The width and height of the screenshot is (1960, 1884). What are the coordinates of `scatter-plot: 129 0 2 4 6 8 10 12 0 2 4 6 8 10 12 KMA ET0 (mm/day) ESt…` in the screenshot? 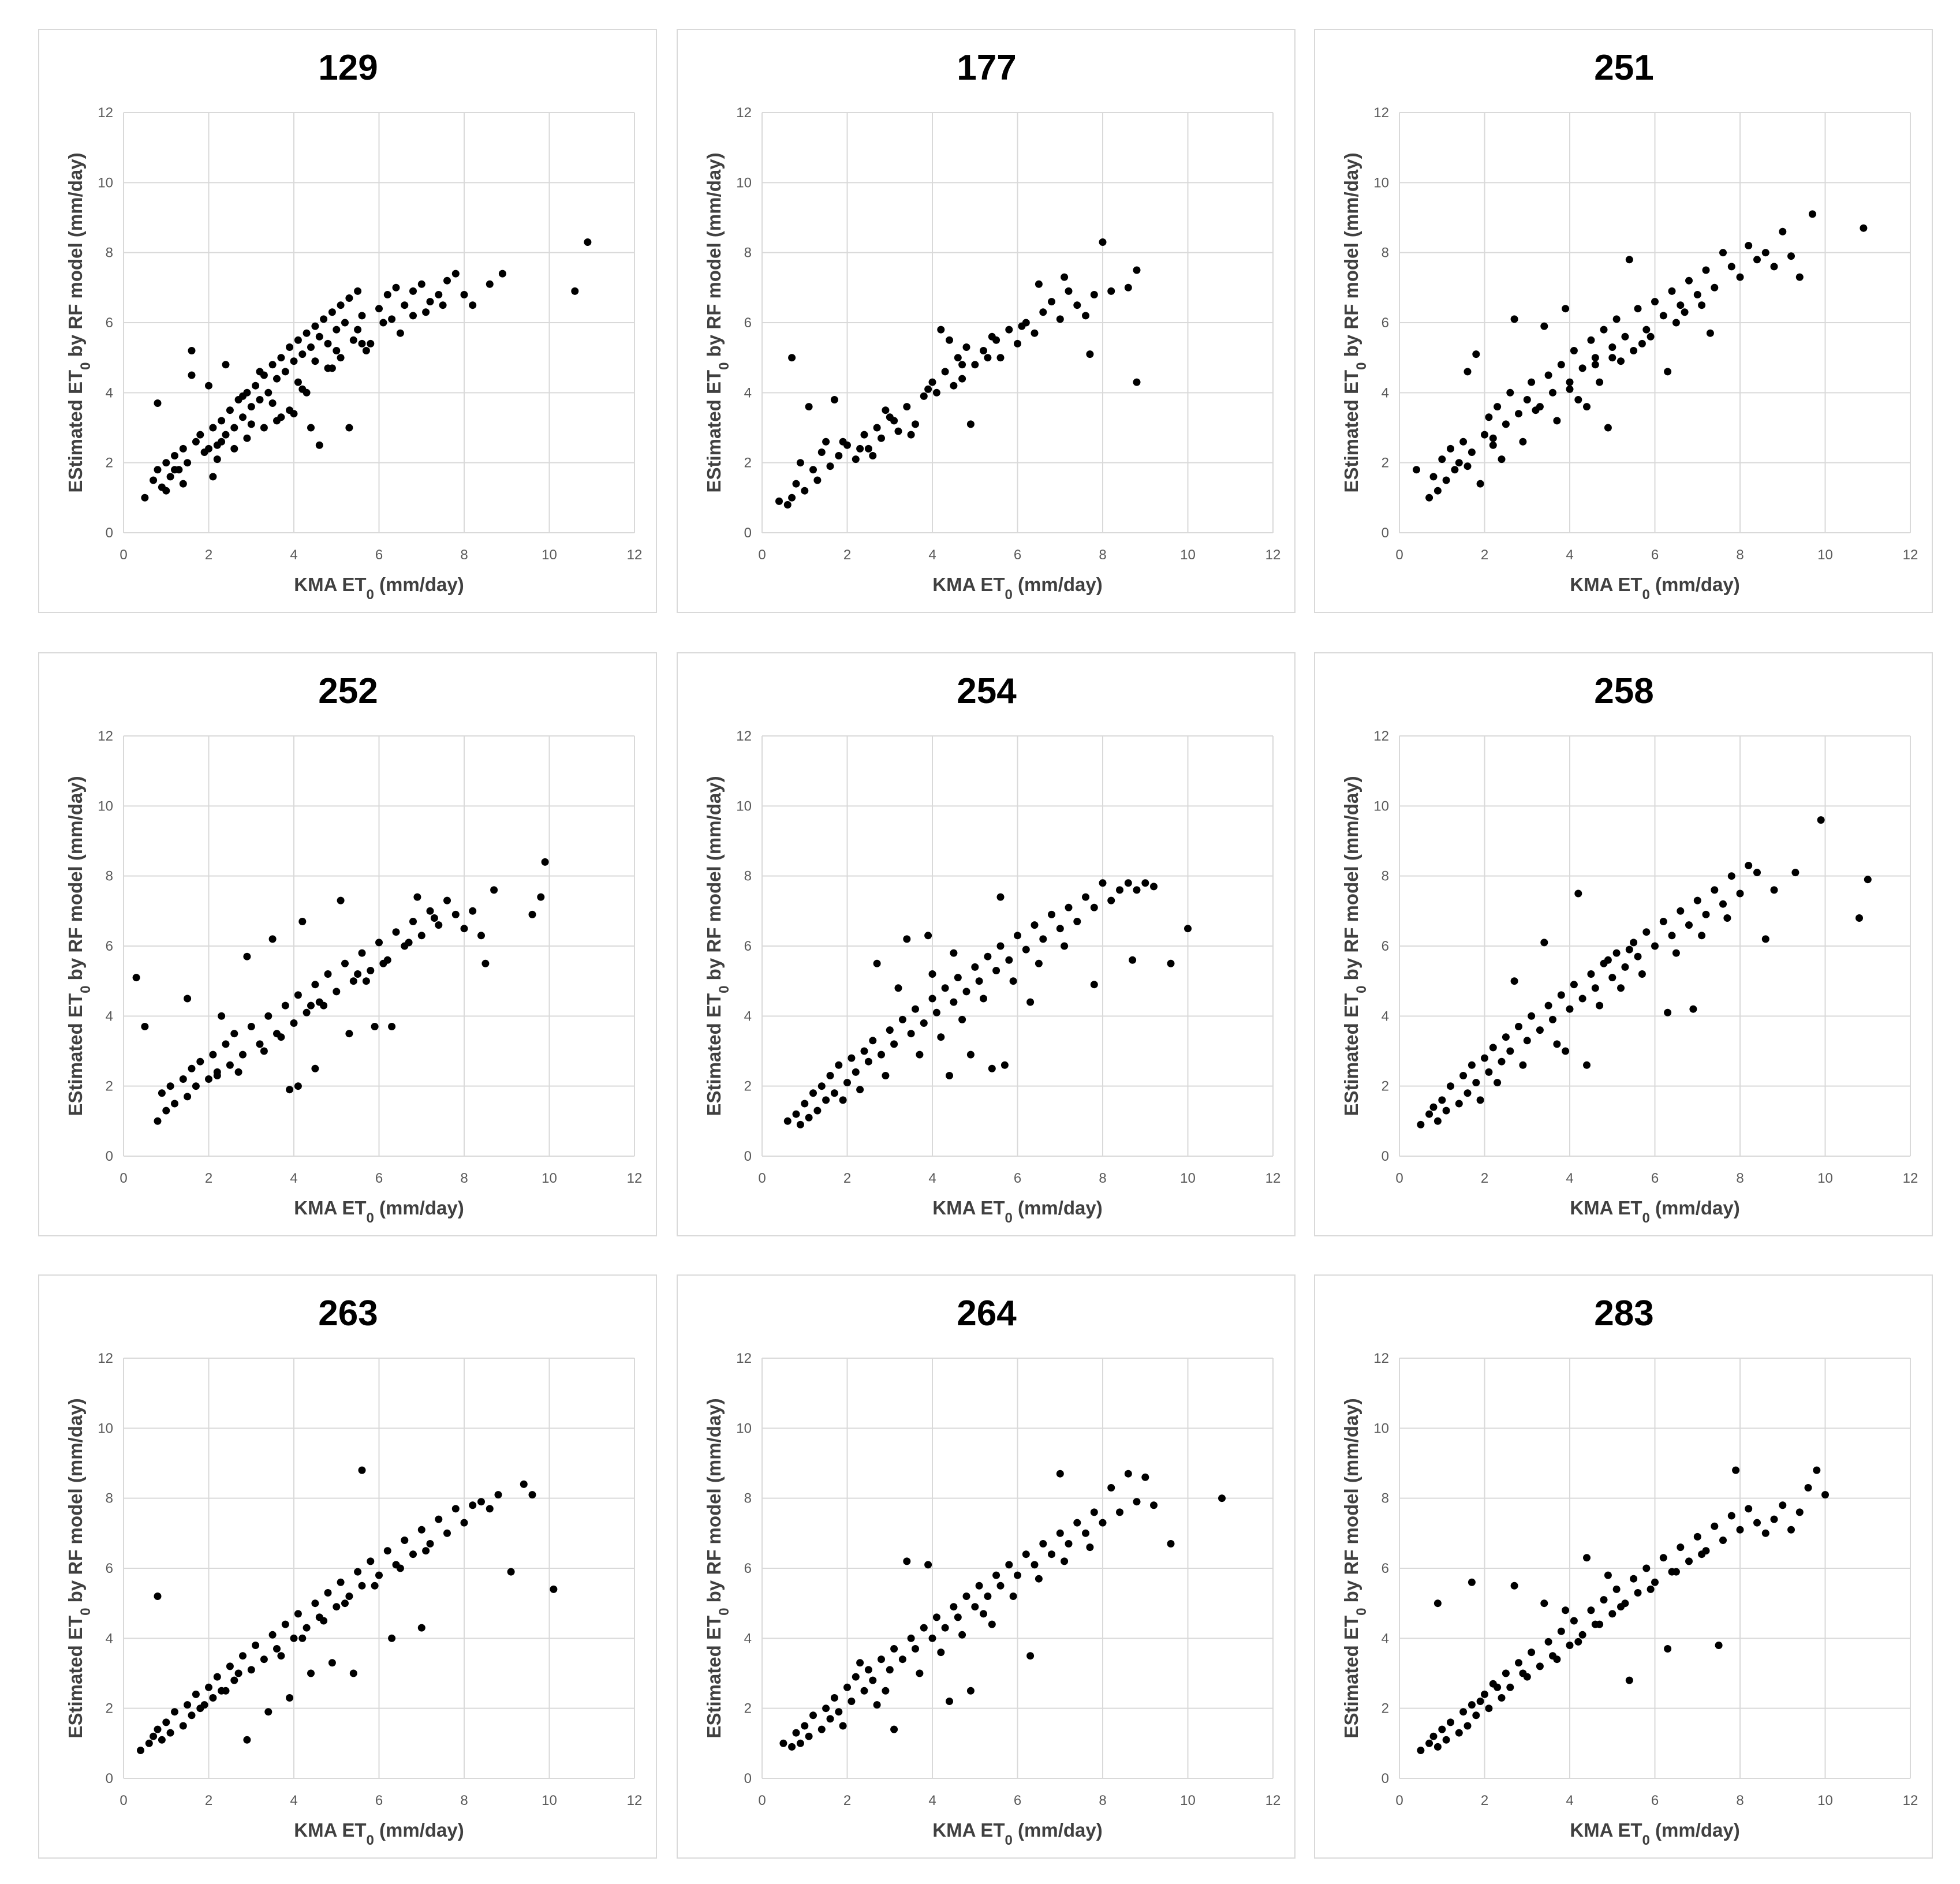 It's located at (353, 325).